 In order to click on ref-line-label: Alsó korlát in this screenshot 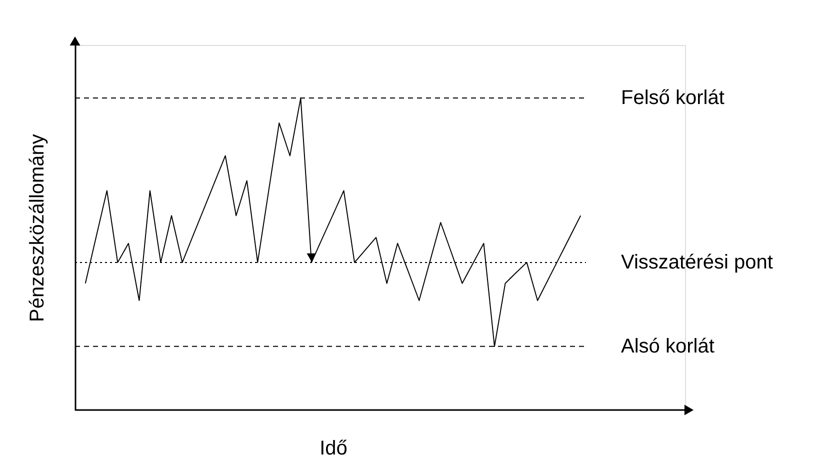, I will do `click(668, 346)`.